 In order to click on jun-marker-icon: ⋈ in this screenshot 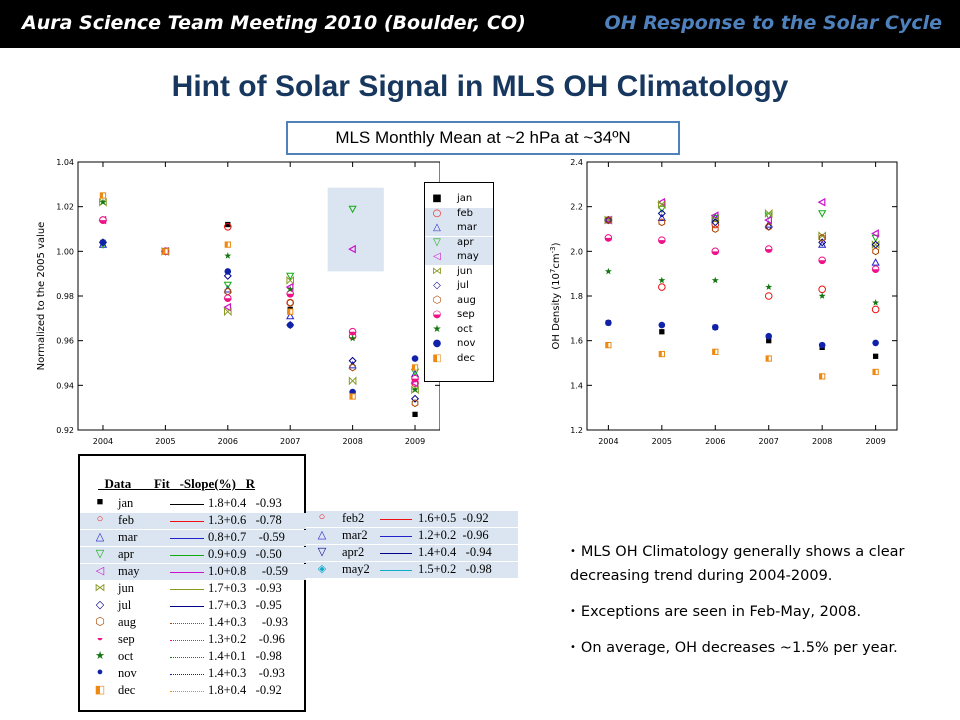, I will do `click(437, 271)`.